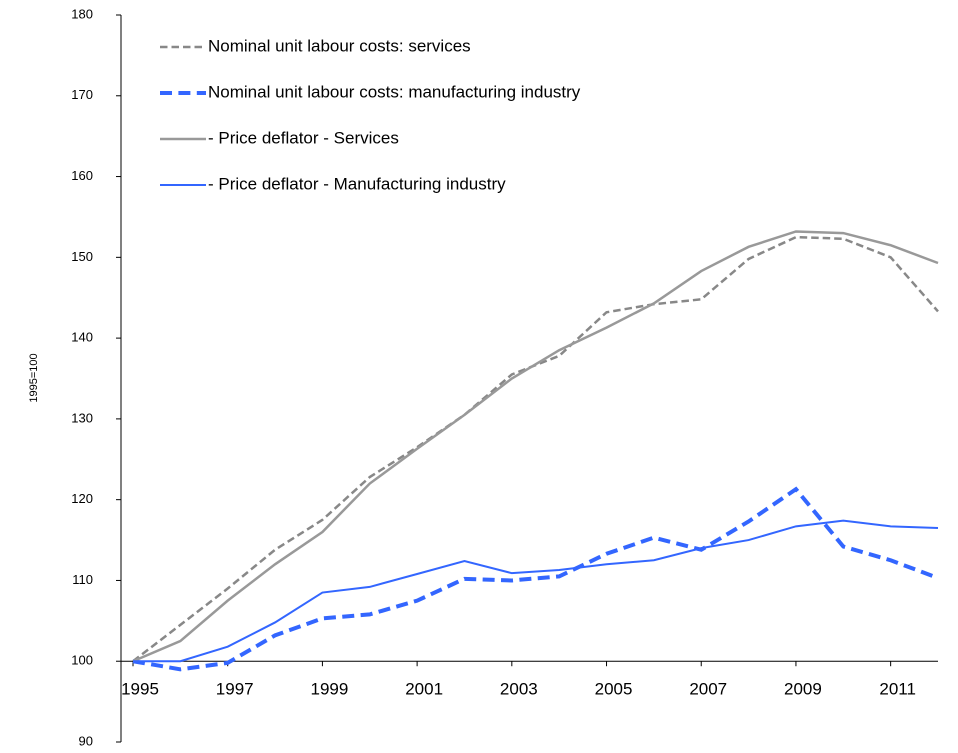  Describe the element at coordinates (34, 377) in the screenshot. I see `y-axis-label: 1995=100` at that location.